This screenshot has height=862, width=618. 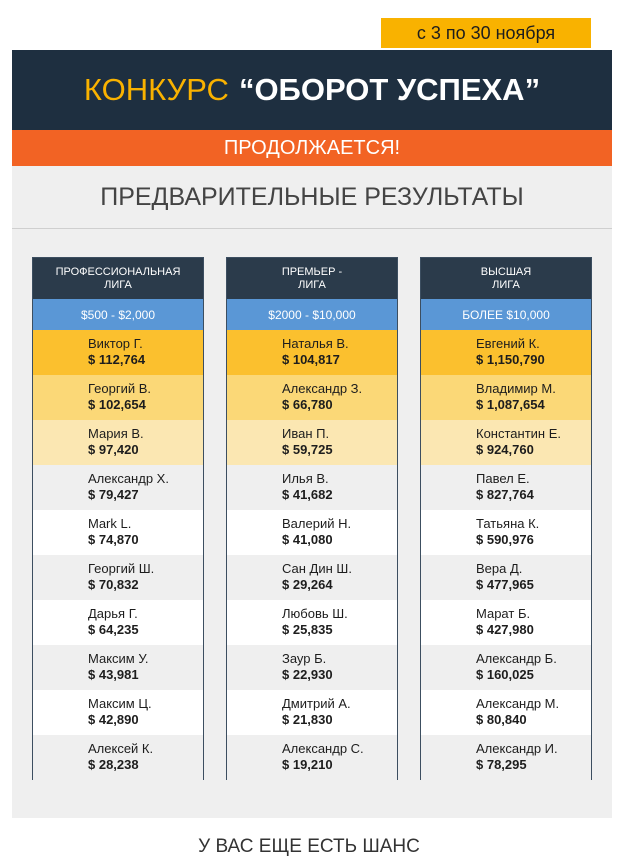 What do you see at coordinates (307, 674) in the screenshot?
I see `participant-amount: $ 22,930` at bounding box center [307, 674].